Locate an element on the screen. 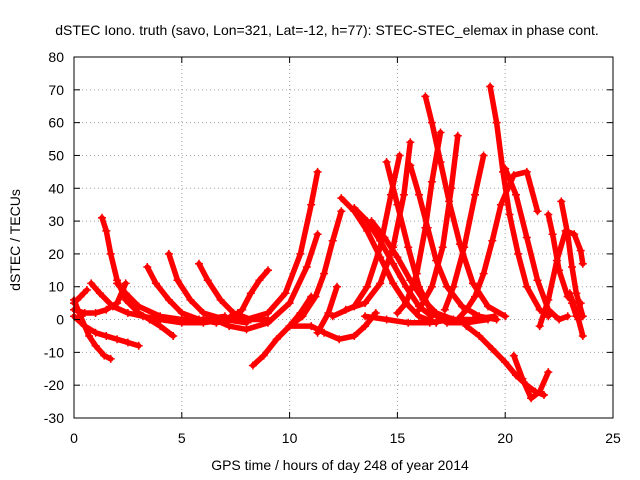  y-tick-label: 10 is located at coordinates (56, 287).